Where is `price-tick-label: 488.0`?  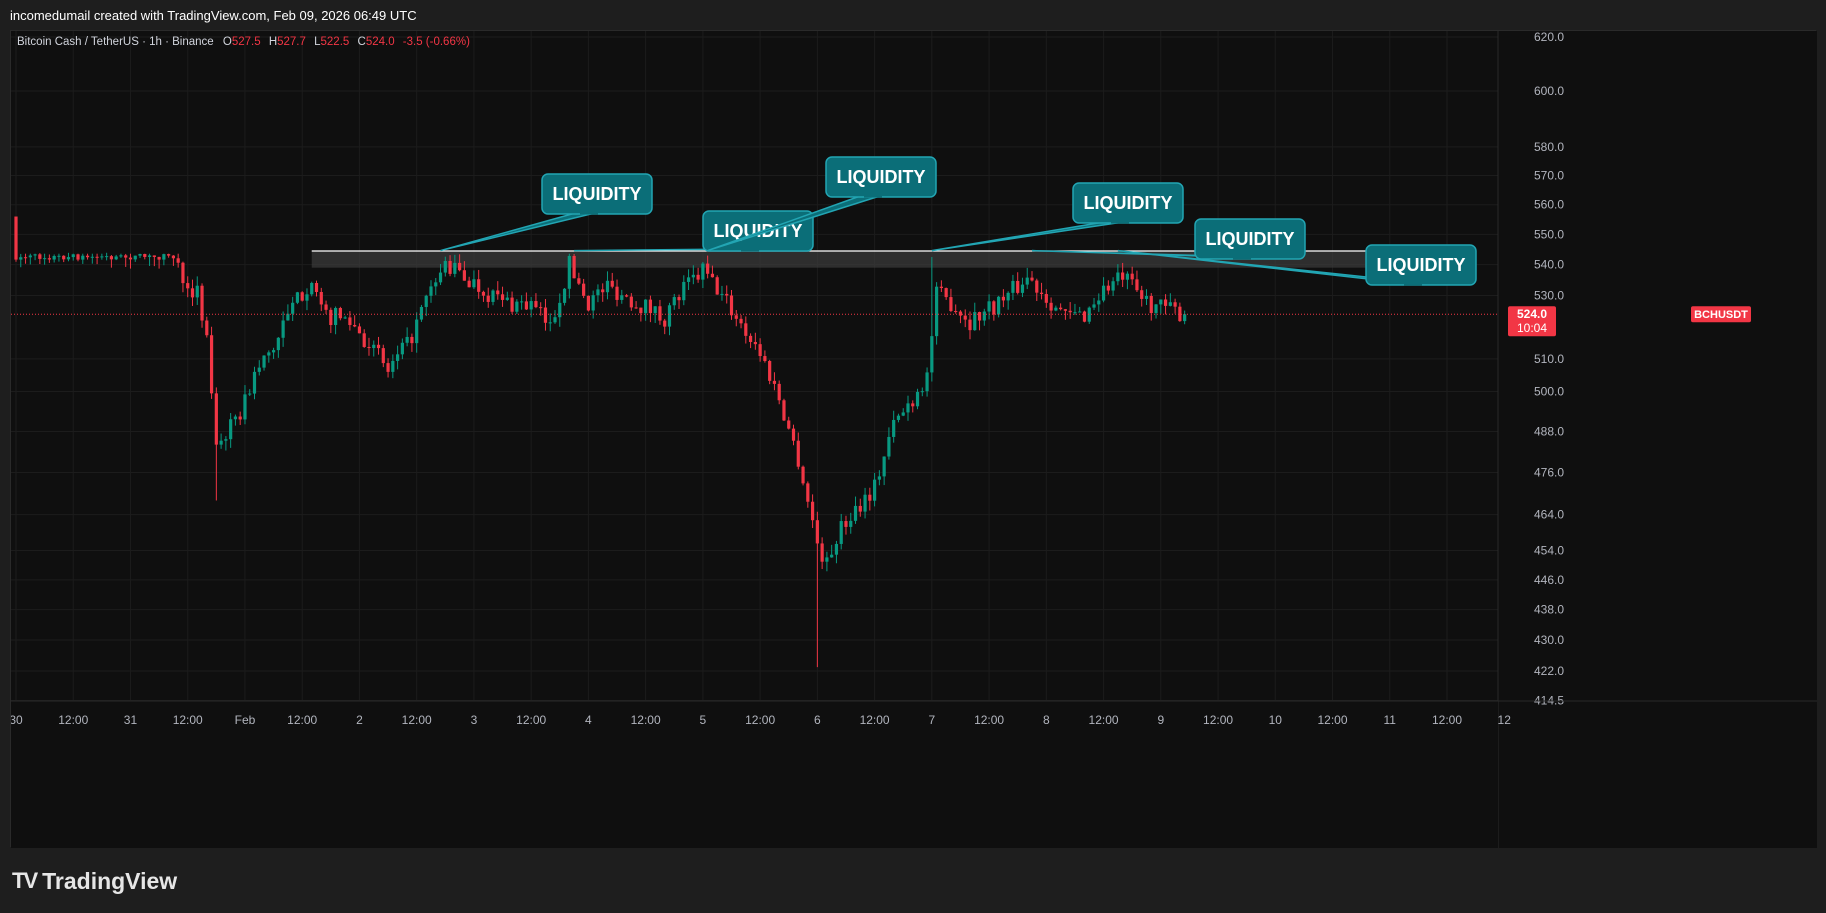 price-tick-label: 488.0 is located at coordinates (1549, 432).